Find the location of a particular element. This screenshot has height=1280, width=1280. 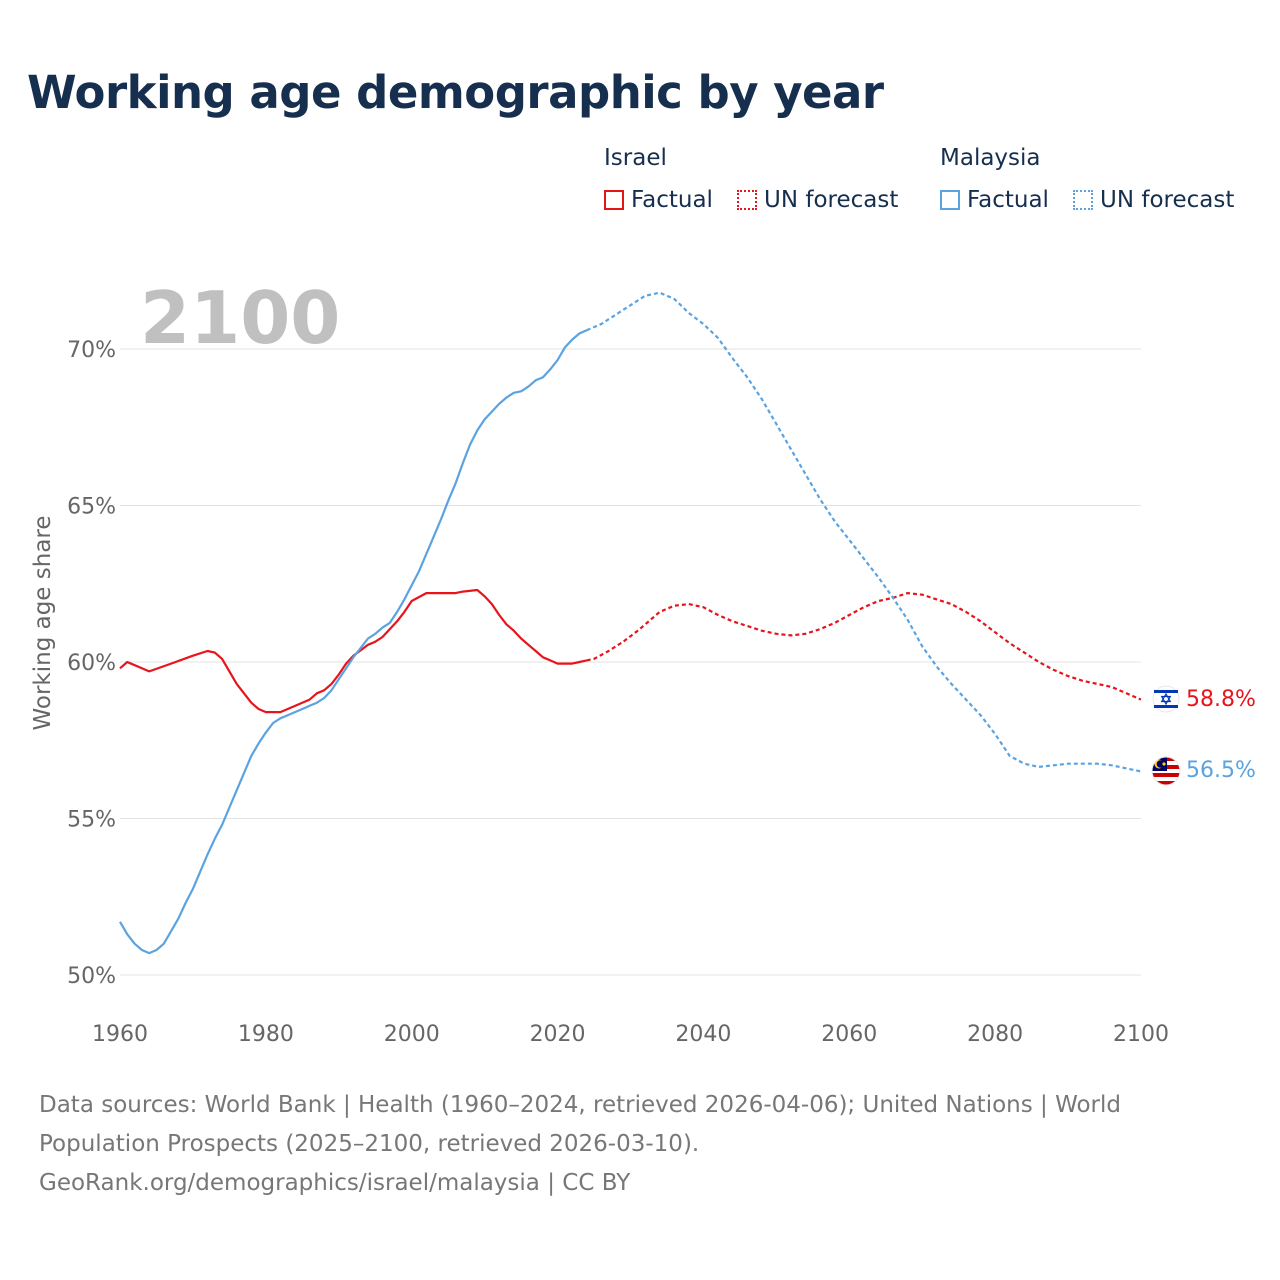

legend-country-label: Malaysia is located at coordinates (990, 158).